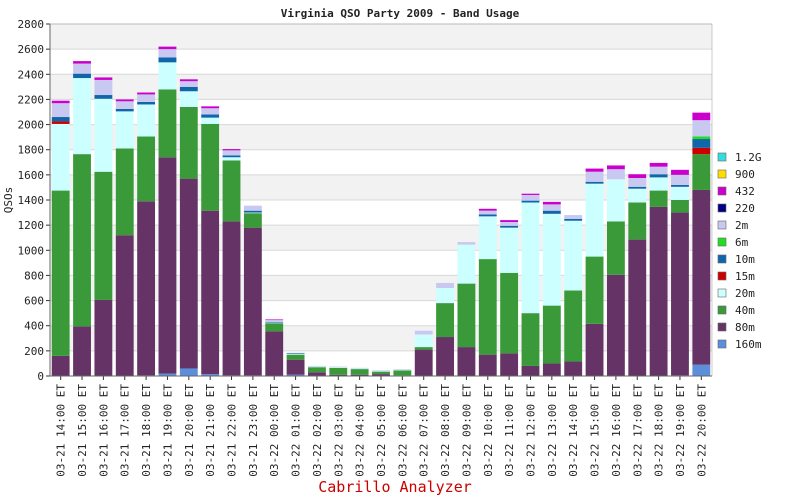 The height and width of the screenshot is (500, 800). I want to click on y-tick-label: 1600, so click(31, 175).